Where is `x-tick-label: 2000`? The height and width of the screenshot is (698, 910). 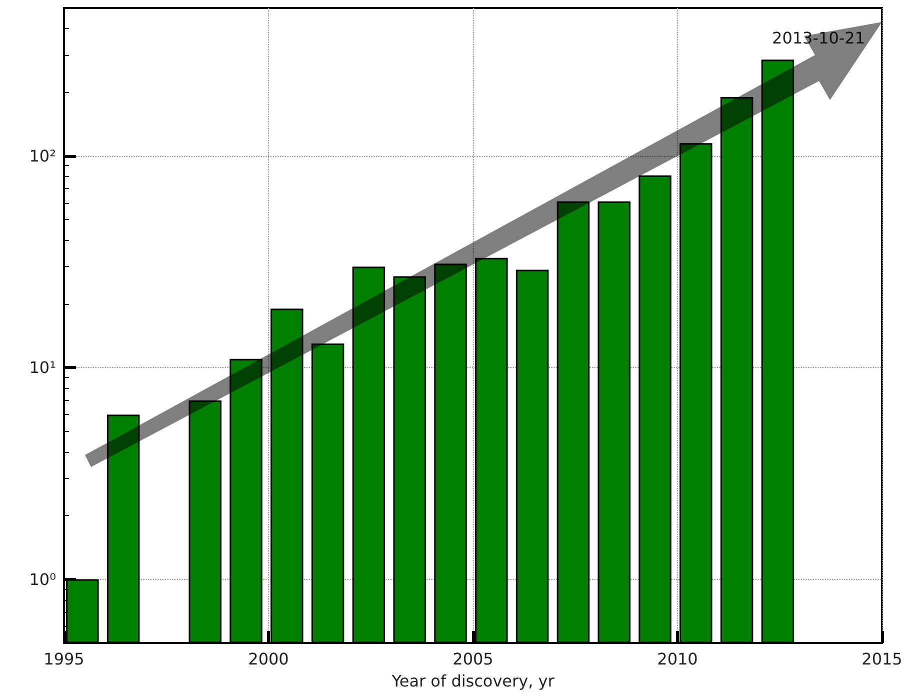
x-tick-label: 2000 is located at coordinates (268, 659).